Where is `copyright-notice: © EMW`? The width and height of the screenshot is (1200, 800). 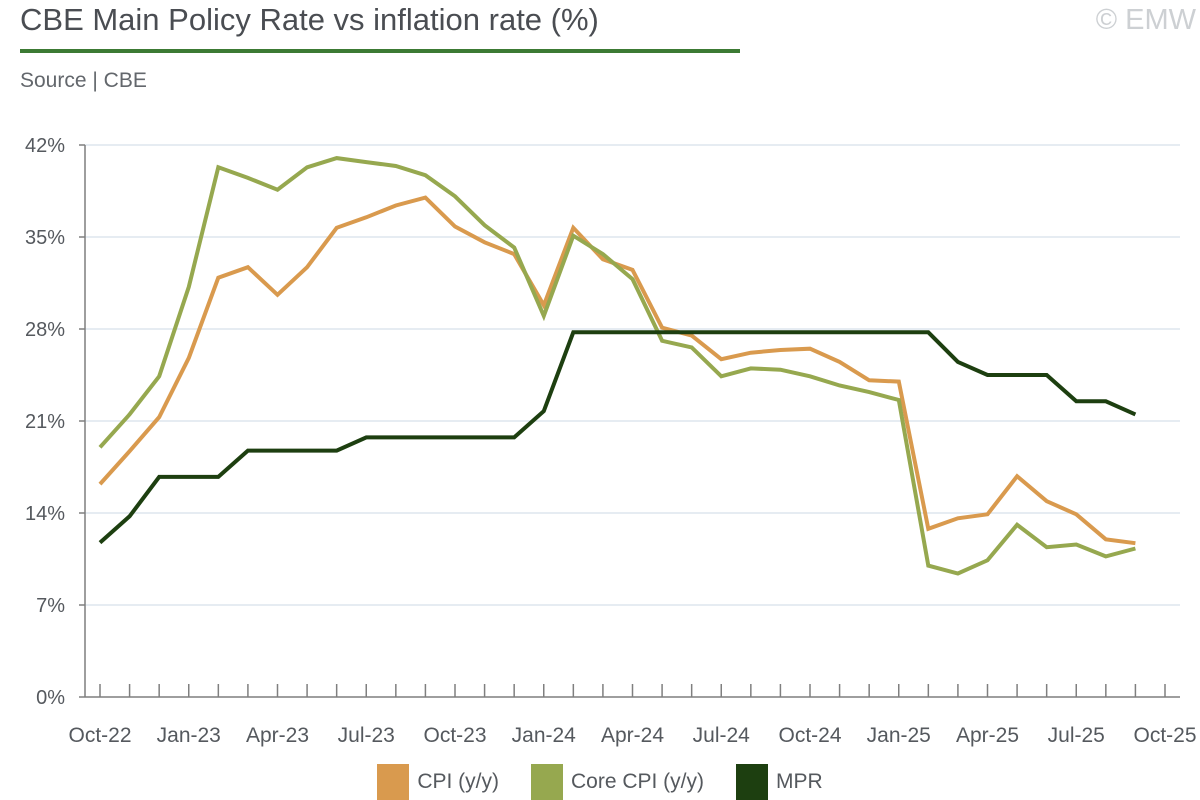
copyright-notice: © EMW is located at coordinates (1145, 20).